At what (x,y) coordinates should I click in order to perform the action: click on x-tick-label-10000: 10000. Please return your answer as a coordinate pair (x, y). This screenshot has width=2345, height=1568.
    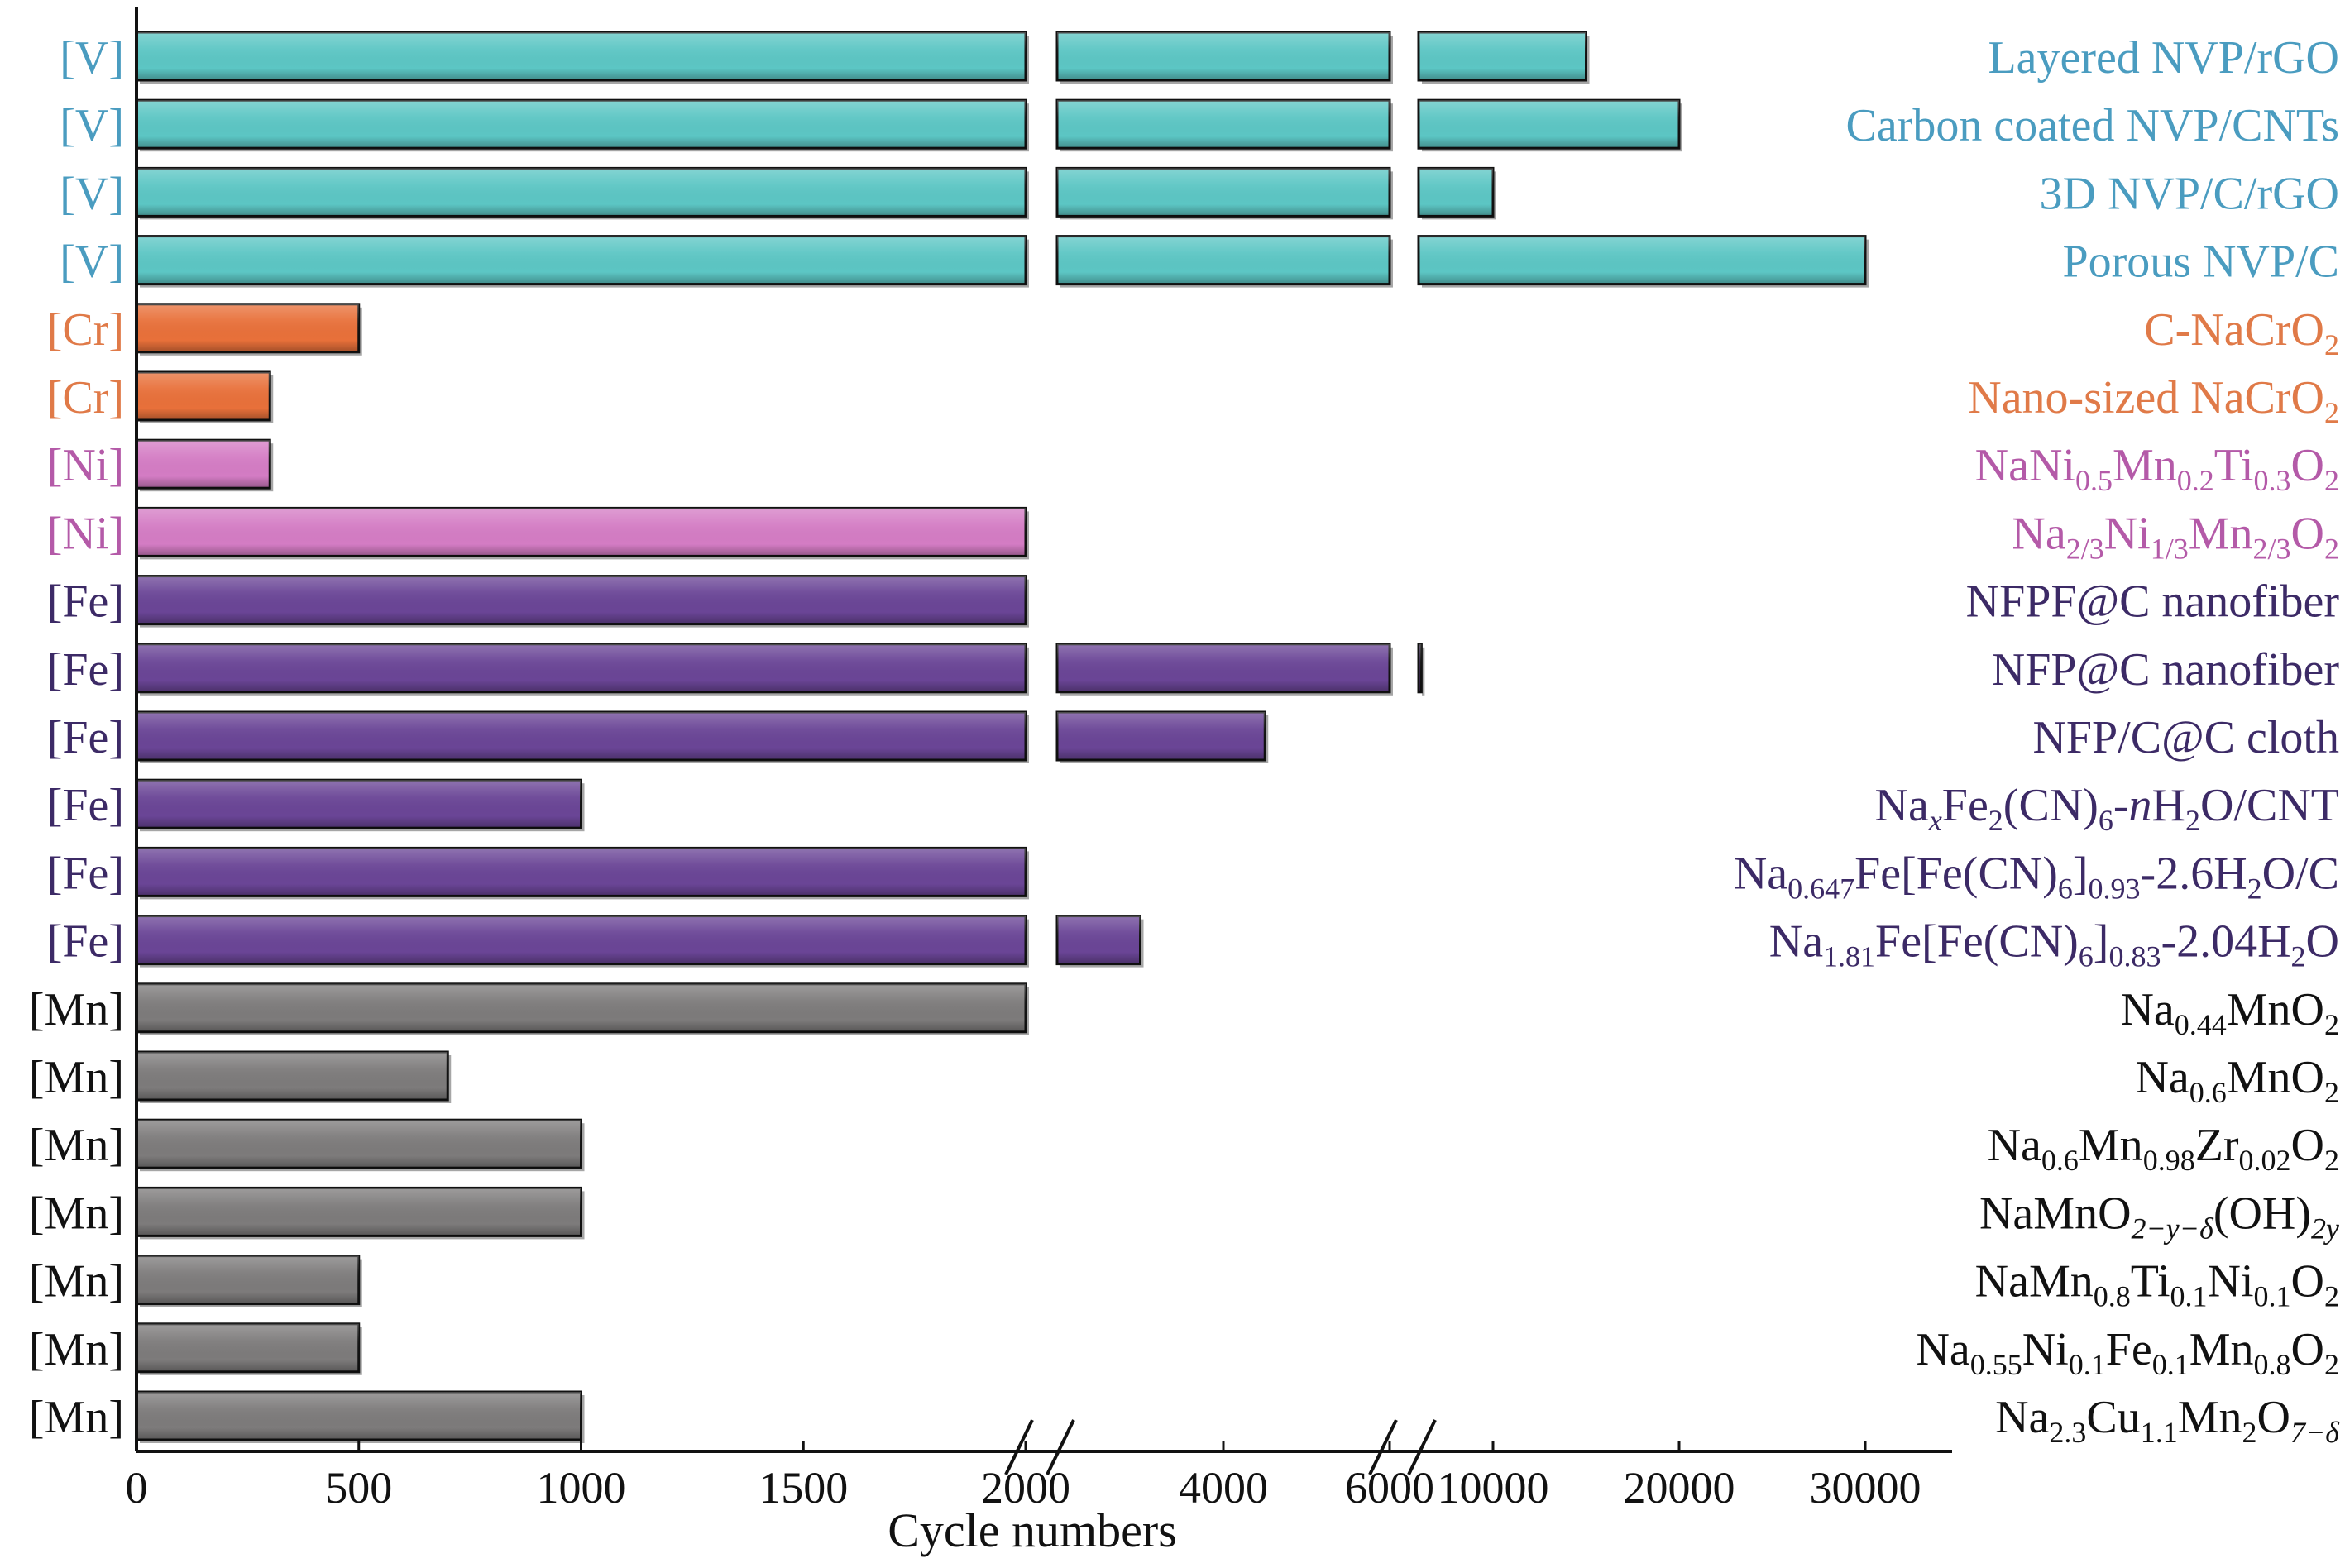
    Looking at the image, I should click on (1493, 1488).